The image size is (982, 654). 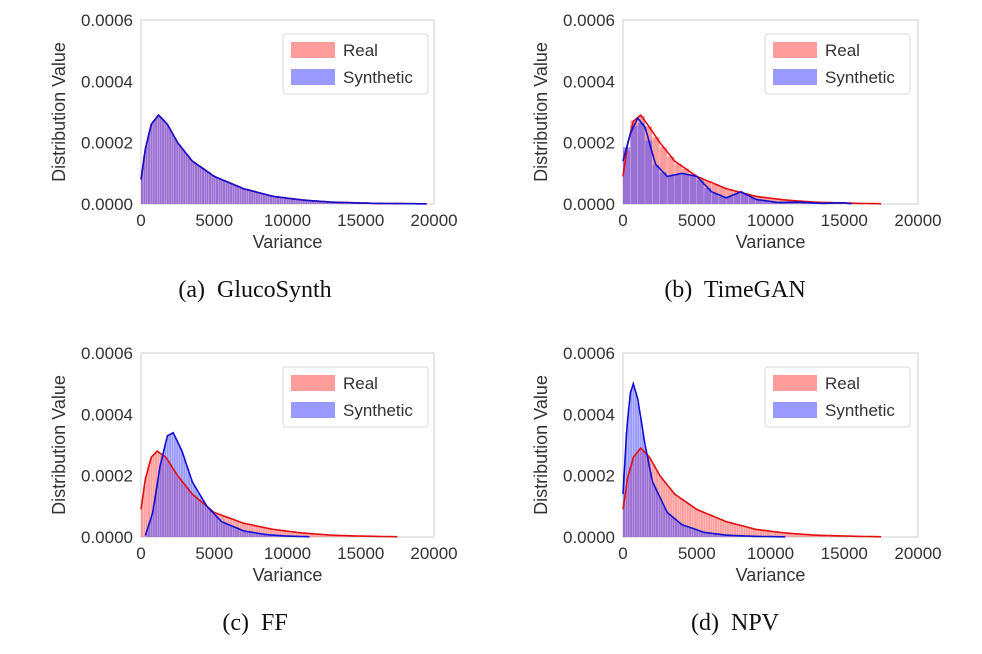 What do you see at coordinates (227, 484) in the screenshot?
I see `synthetic-kde-line` at bounding box center [227, 484].